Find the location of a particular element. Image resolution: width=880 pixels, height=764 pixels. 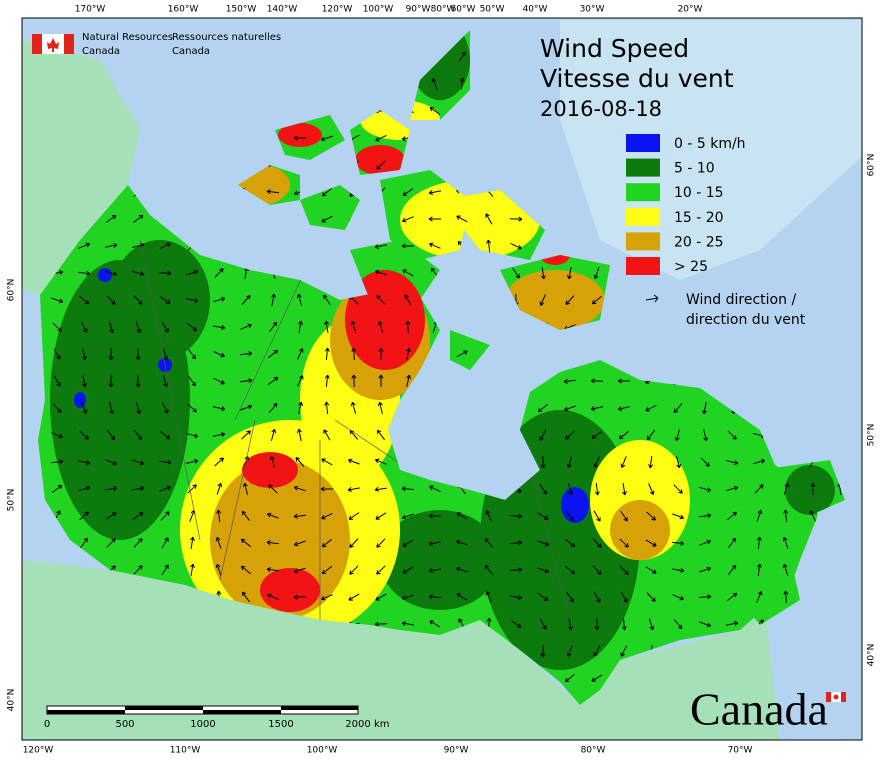

title-fr: Vitesse du vent is located at coordinates (637, 78).